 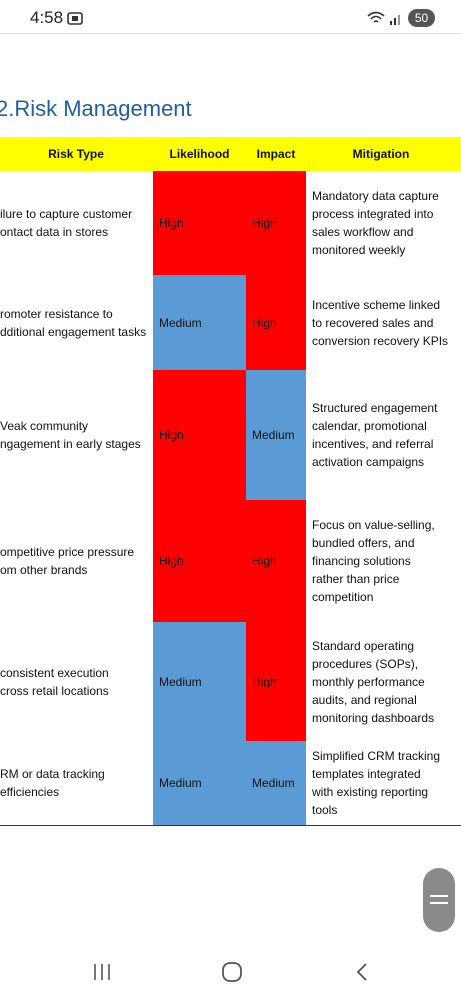 I want to click on mitigation-line: sales workflow and, so click(x=363, y=232).